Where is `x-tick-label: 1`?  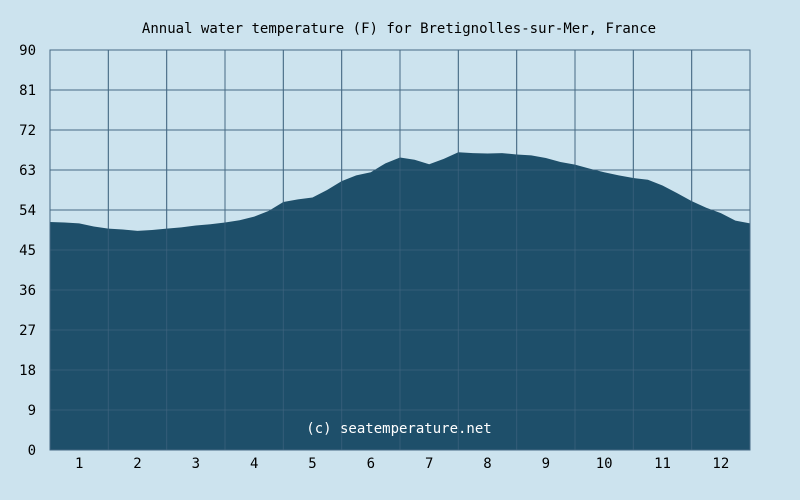 x-tick-label: 1 is located at coordinates (79, 464).